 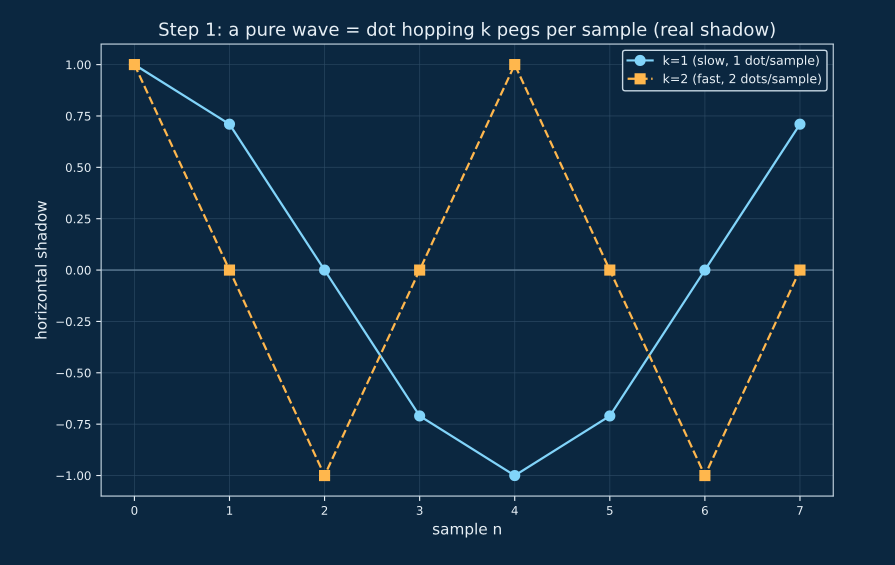 I want to click on legend-label: k=1 (slow, 1 dot/sample), so click(x=741, y=61).